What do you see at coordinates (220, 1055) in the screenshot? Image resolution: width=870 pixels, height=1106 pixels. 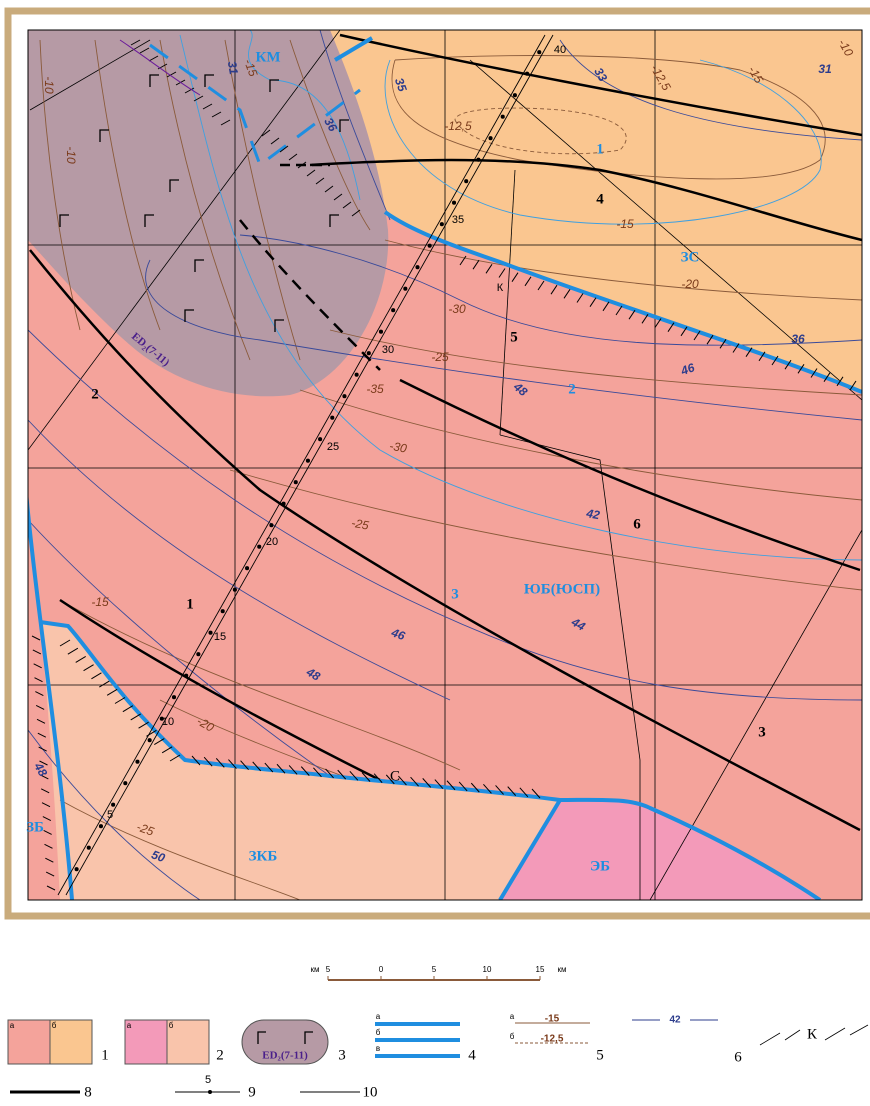 I see `legend-number: 2` at bounding box center [220, 1055].